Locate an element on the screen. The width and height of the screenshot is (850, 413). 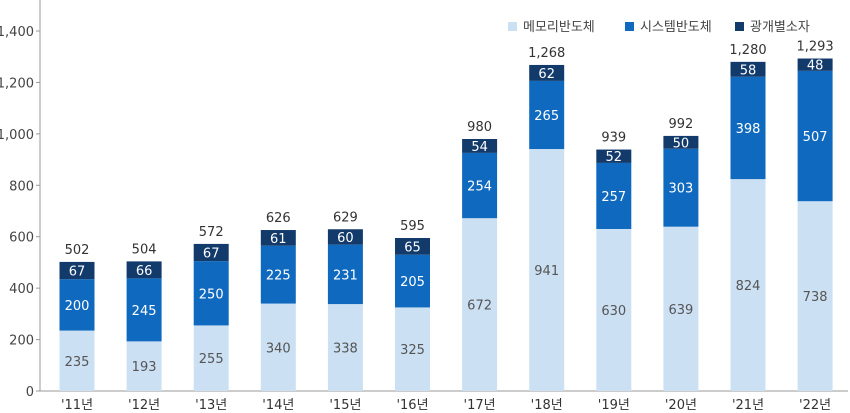
bar-value-label: 639 is located at coordinates (680, 310).